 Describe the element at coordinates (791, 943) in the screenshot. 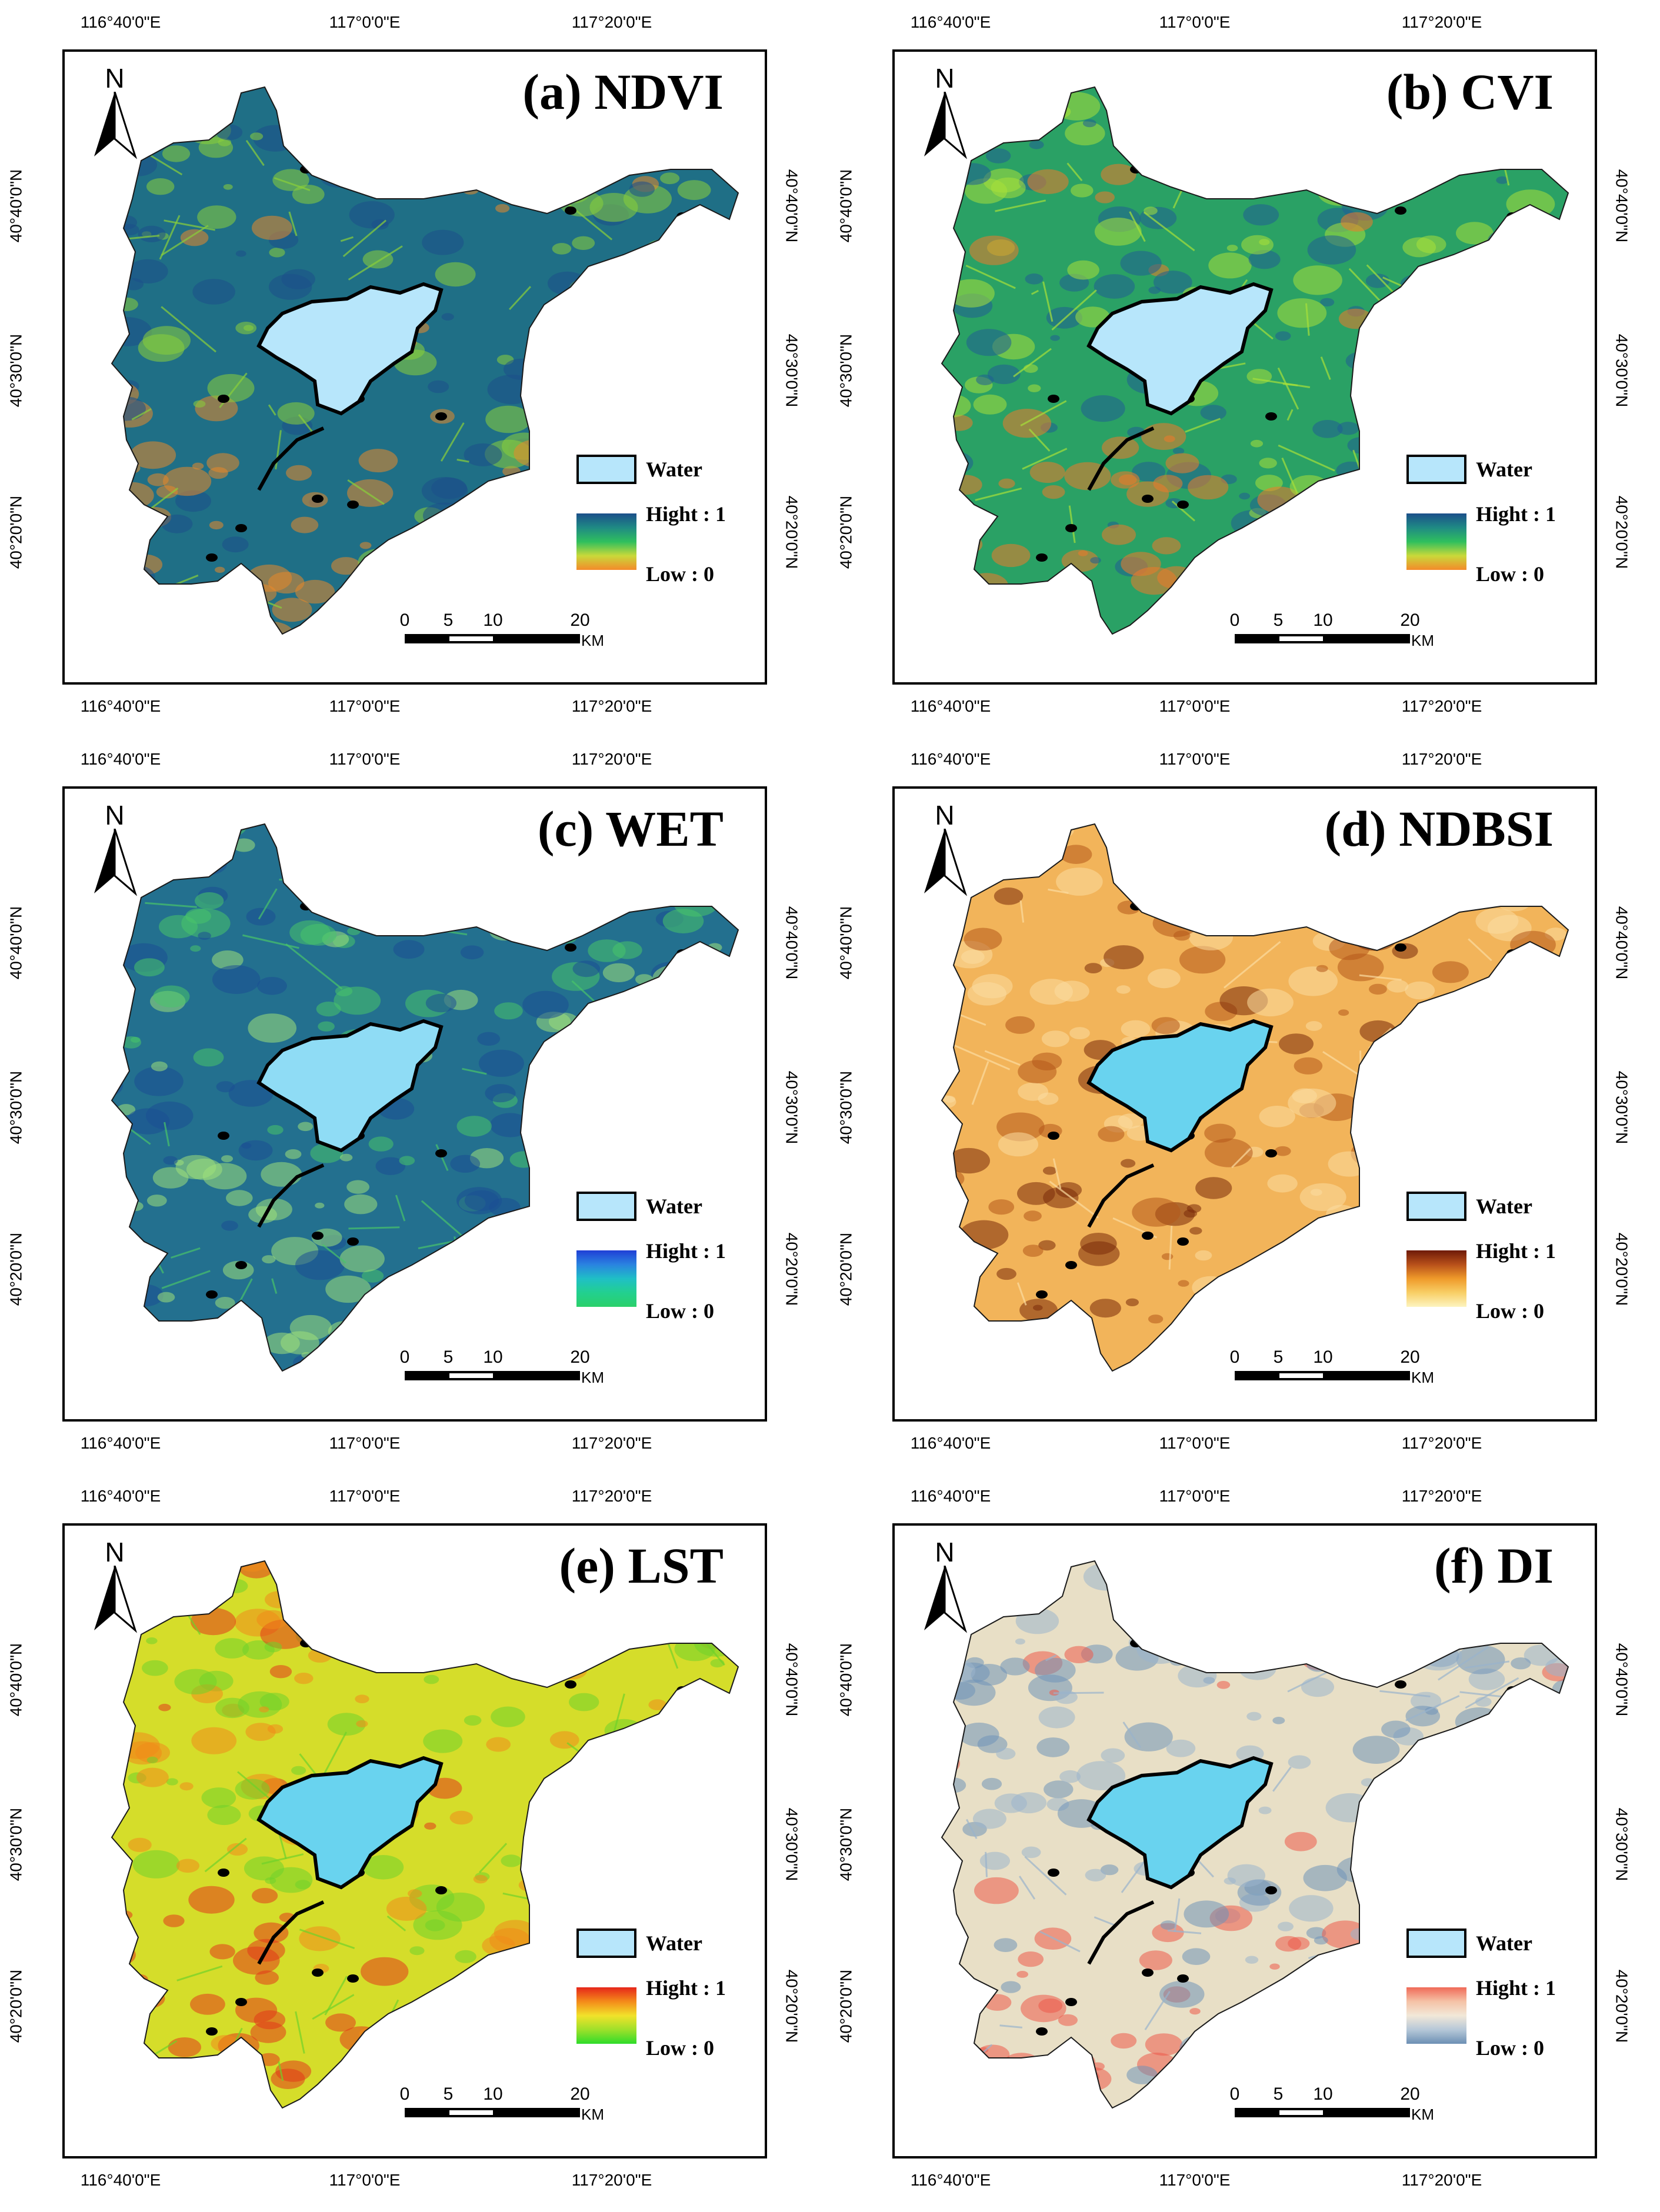

I see `lat-tick-right: 40°40'0"N` at that location.